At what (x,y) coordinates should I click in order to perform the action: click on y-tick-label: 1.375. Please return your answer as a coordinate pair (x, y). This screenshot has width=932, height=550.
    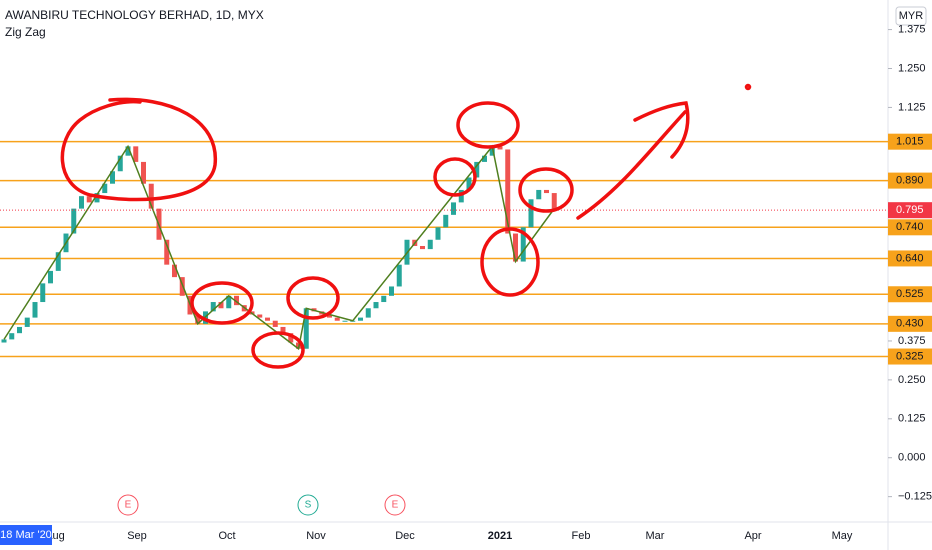
    Looking at the image, I should click on (912, 29).